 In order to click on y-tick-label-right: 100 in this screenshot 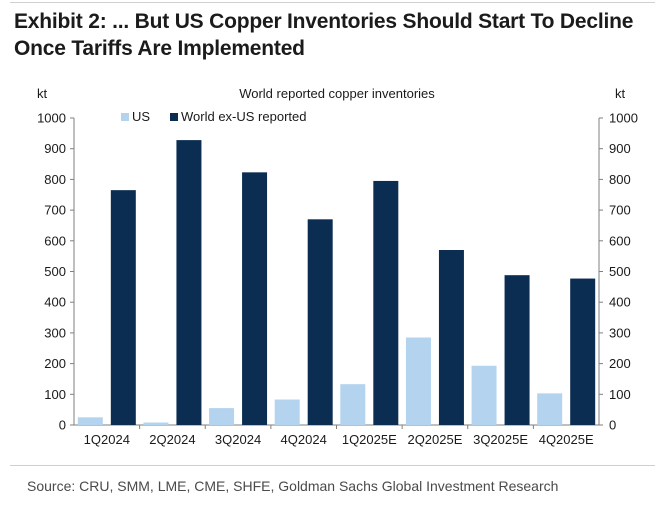, I will do `click(620, 394)`.